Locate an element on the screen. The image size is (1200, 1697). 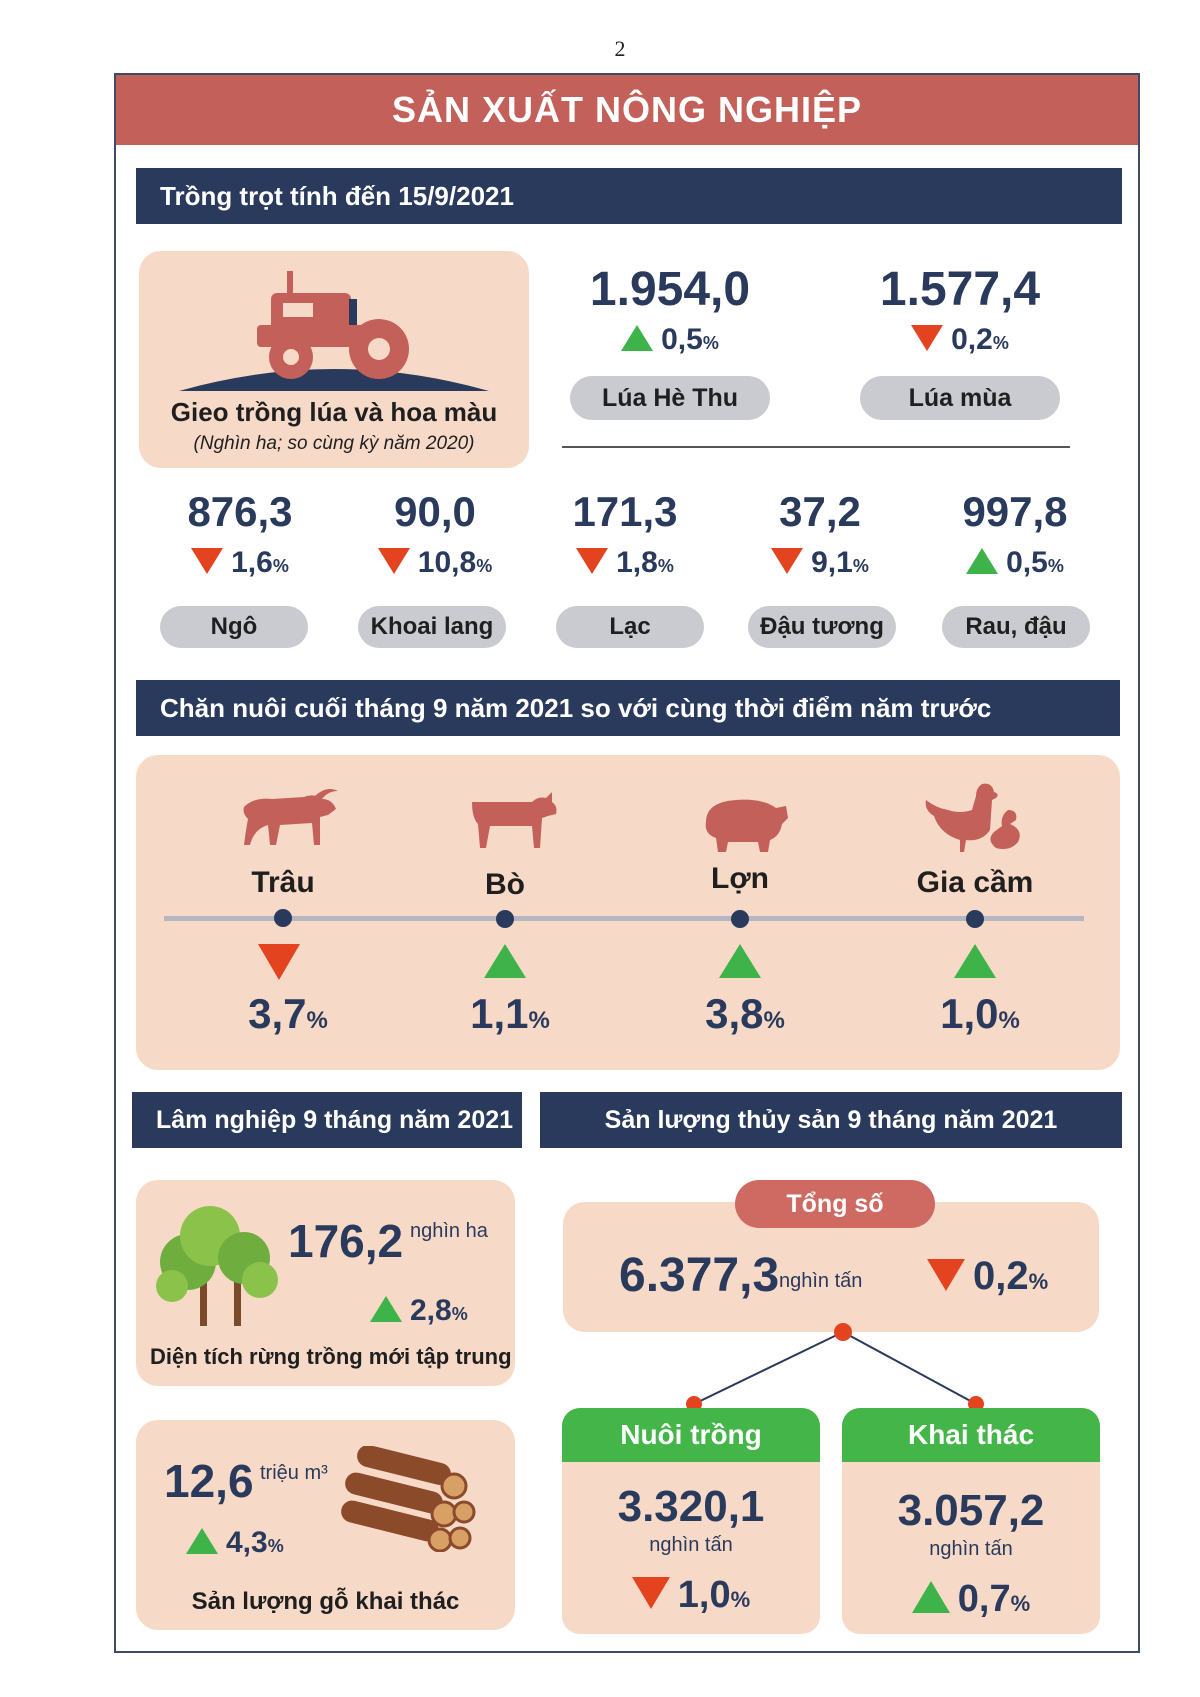
forestry-section-header: Lâm nghiệp 9 tháng năm 2021 is located at coordinates (327, 1120).